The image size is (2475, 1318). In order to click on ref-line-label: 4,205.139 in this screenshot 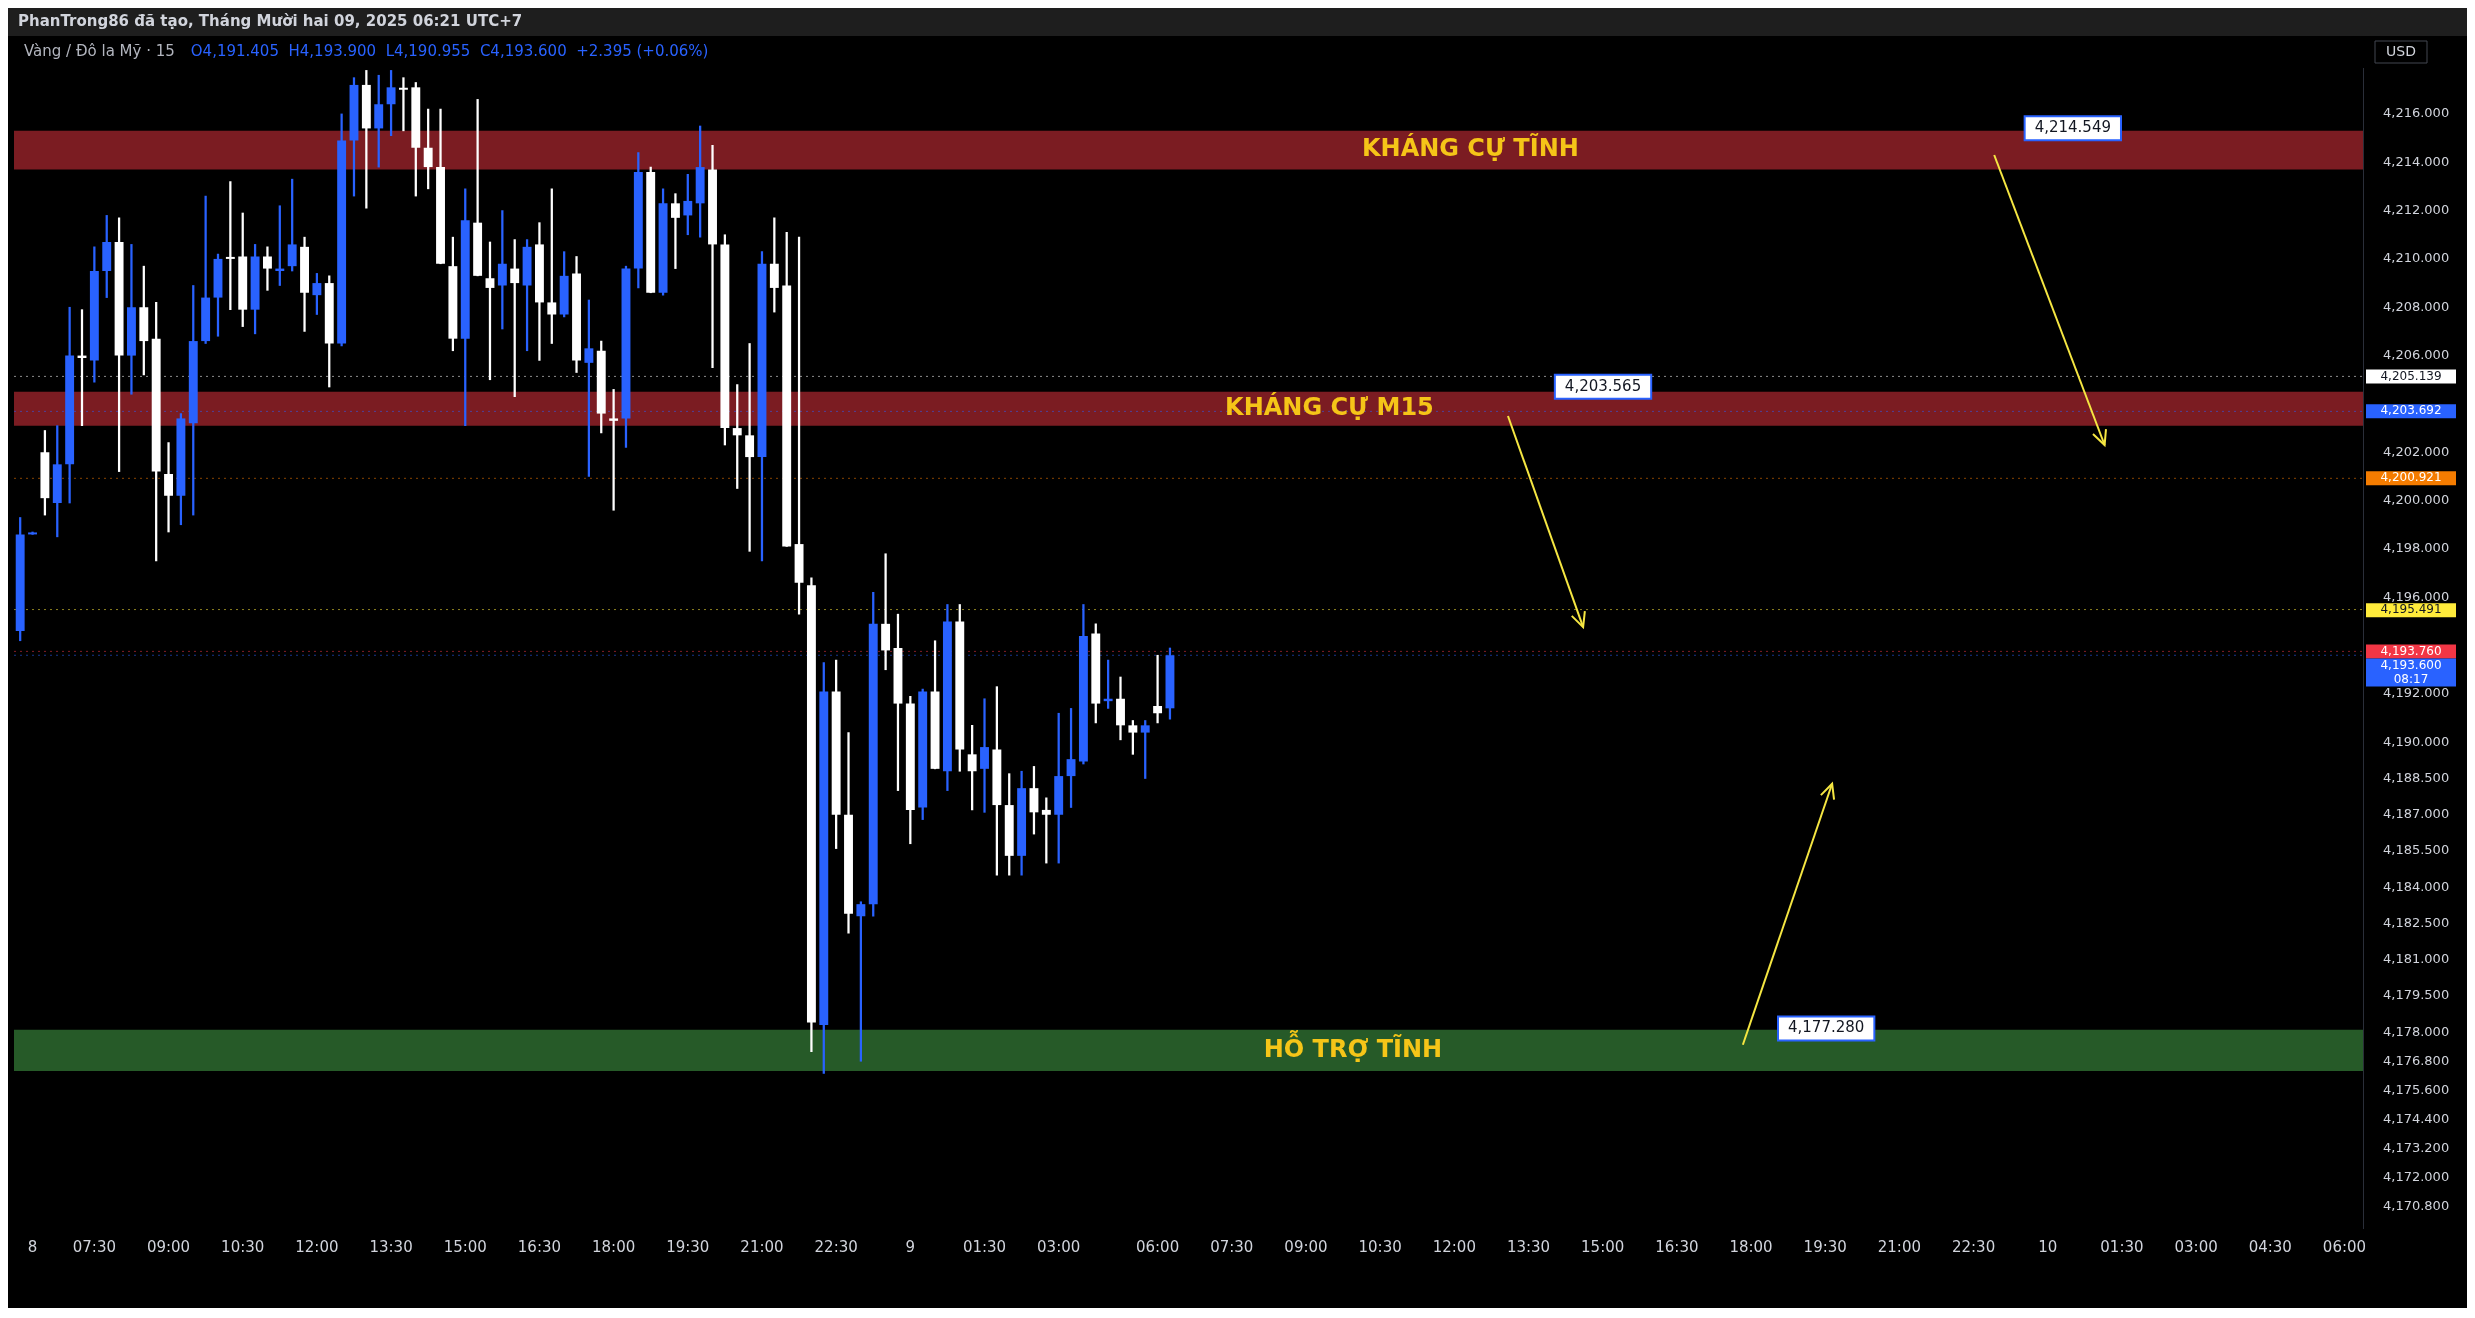, I will do `click(2411, 375)`.